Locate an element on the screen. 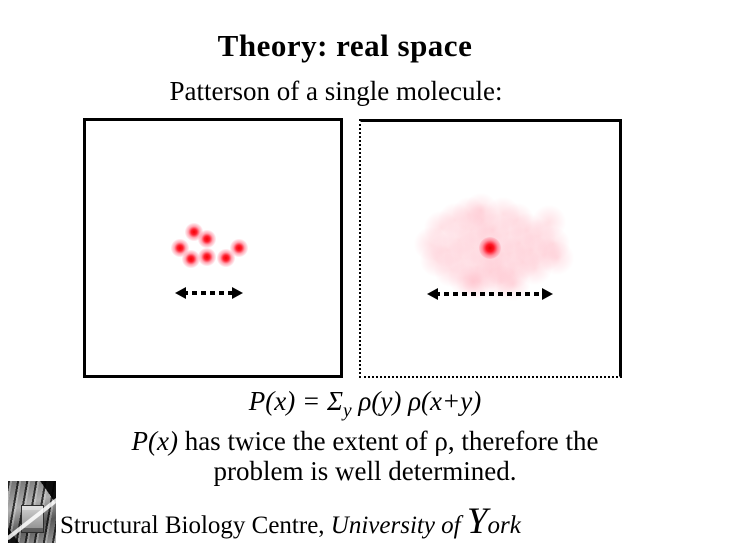  patterson-extent-arrow is located at coordinates (490, 294).